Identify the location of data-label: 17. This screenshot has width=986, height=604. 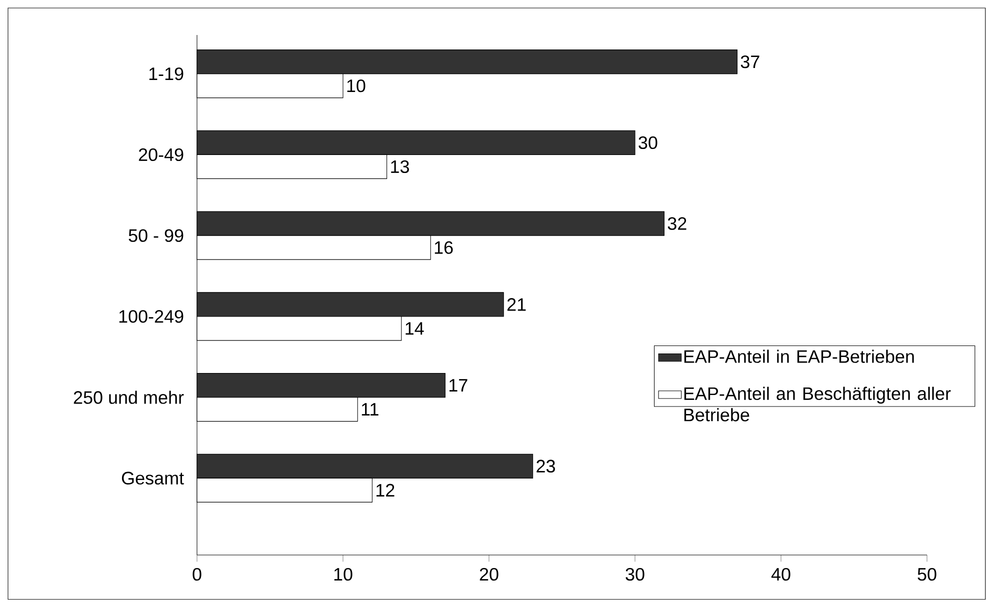
(459, 385).